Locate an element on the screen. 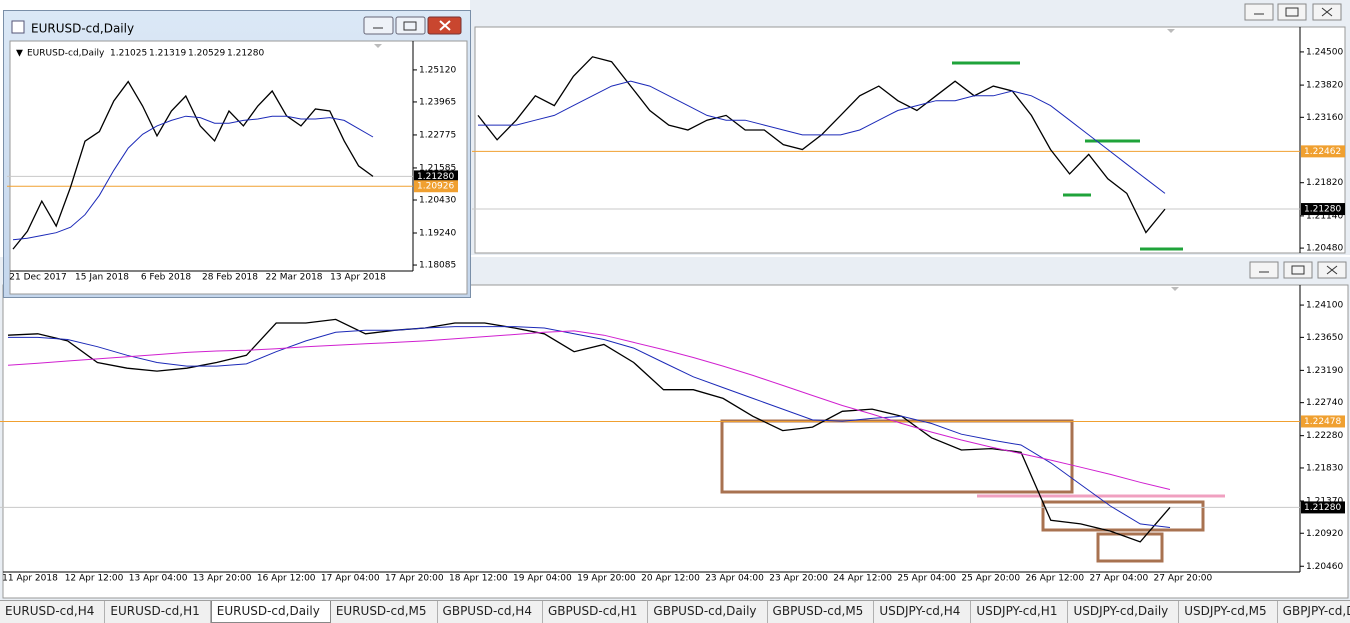 The image size is (1350, 623). y-tick-label: 1.21830 is located at coordinates (1324, 468).